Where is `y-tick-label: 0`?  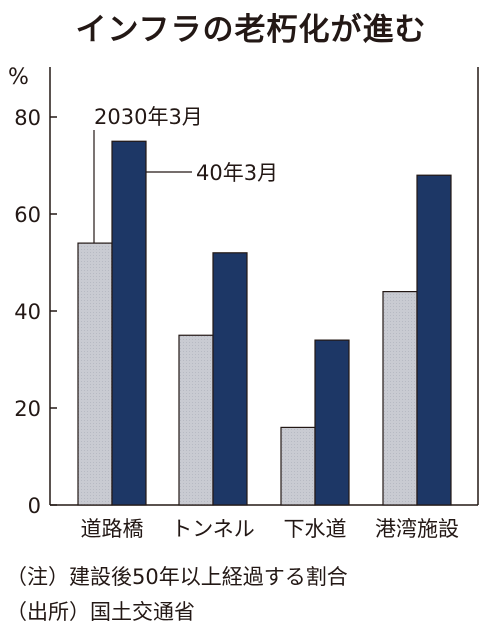 y-tick-label: 0 is located at coordinates (34, 506).